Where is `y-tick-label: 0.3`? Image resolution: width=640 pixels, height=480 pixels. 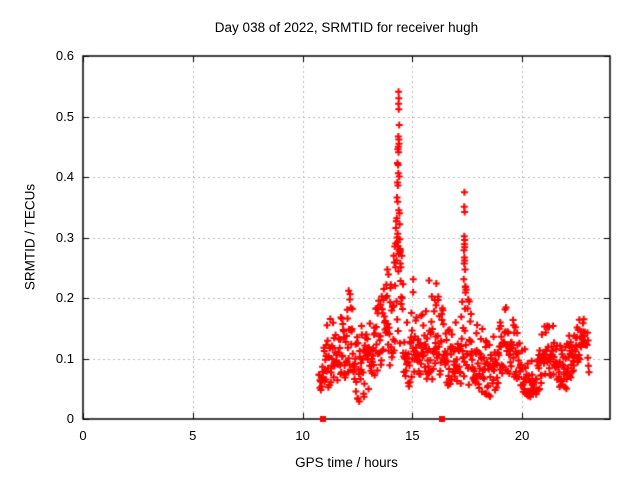 y-tick-label: 0.3 is located at coordinates (64, 237).